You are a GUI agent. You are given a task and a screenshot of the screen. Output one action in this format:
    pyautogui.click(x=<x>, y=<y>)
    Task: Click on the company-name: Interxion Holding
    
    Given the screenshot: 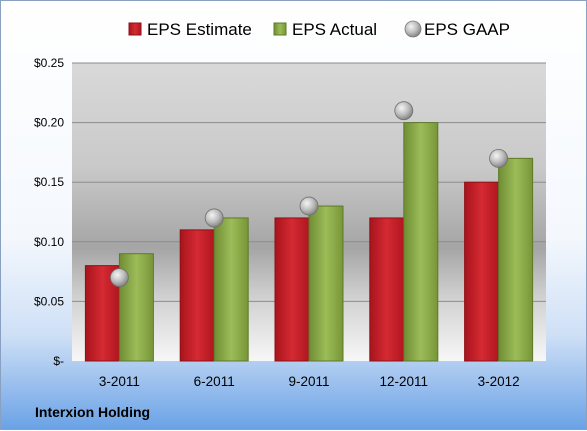 What is the action you would take?
    pyautogui.click(x=93, y=412)
    